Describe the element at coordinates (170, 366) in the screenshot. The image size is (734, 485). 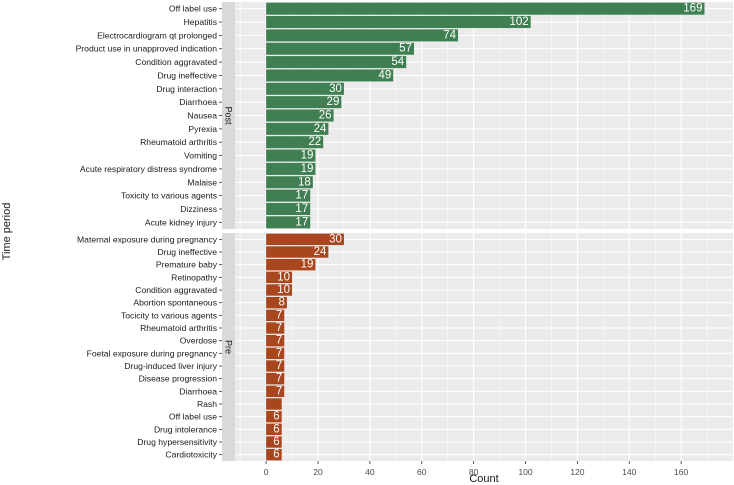
I see `category-label: Drug-induced liver injury` at that location.